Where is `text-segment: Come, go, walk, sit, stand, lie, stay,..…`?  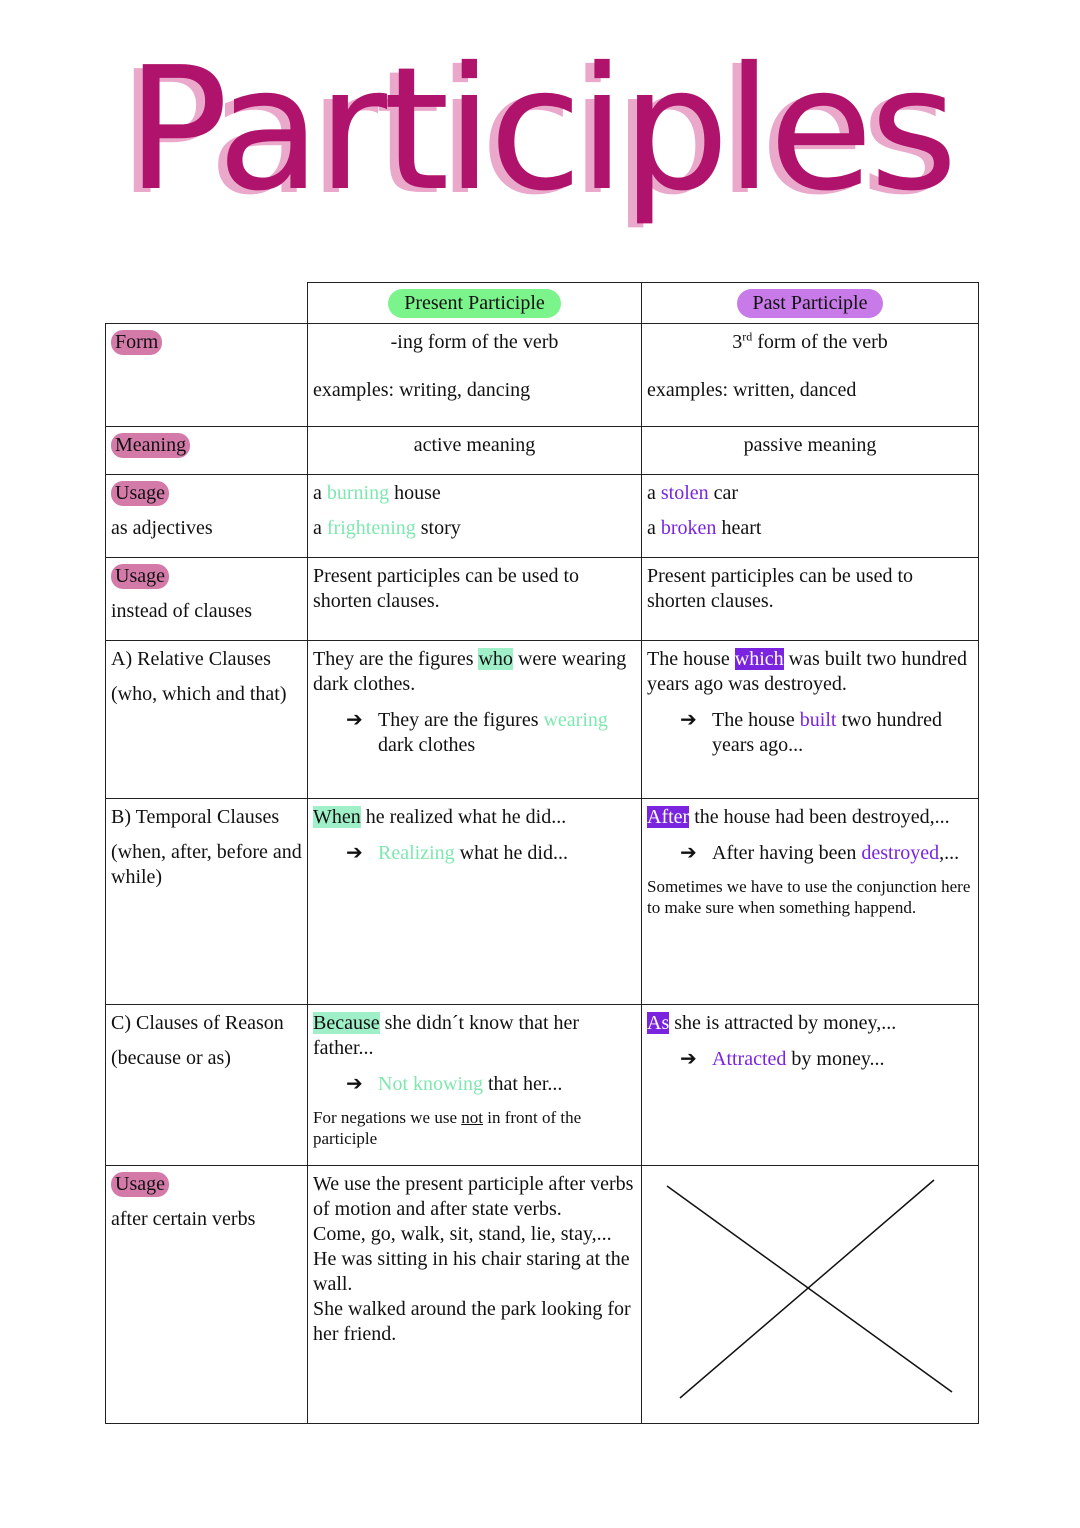
text-segment: Come, go, walk, sit, stand, lie, stay,..… is located at coordinates (462, 1234).